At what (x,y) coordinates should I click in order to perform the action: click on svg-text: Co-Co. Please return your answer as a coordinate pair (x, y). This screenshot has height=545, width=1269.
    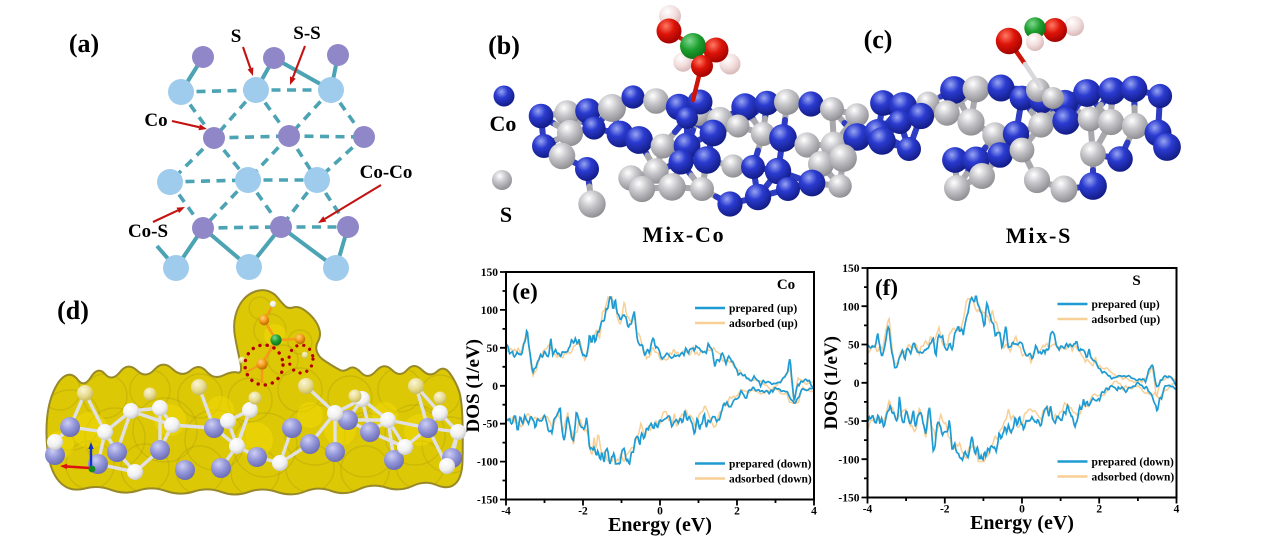
    Looking at the image, I should click on (386, 172).